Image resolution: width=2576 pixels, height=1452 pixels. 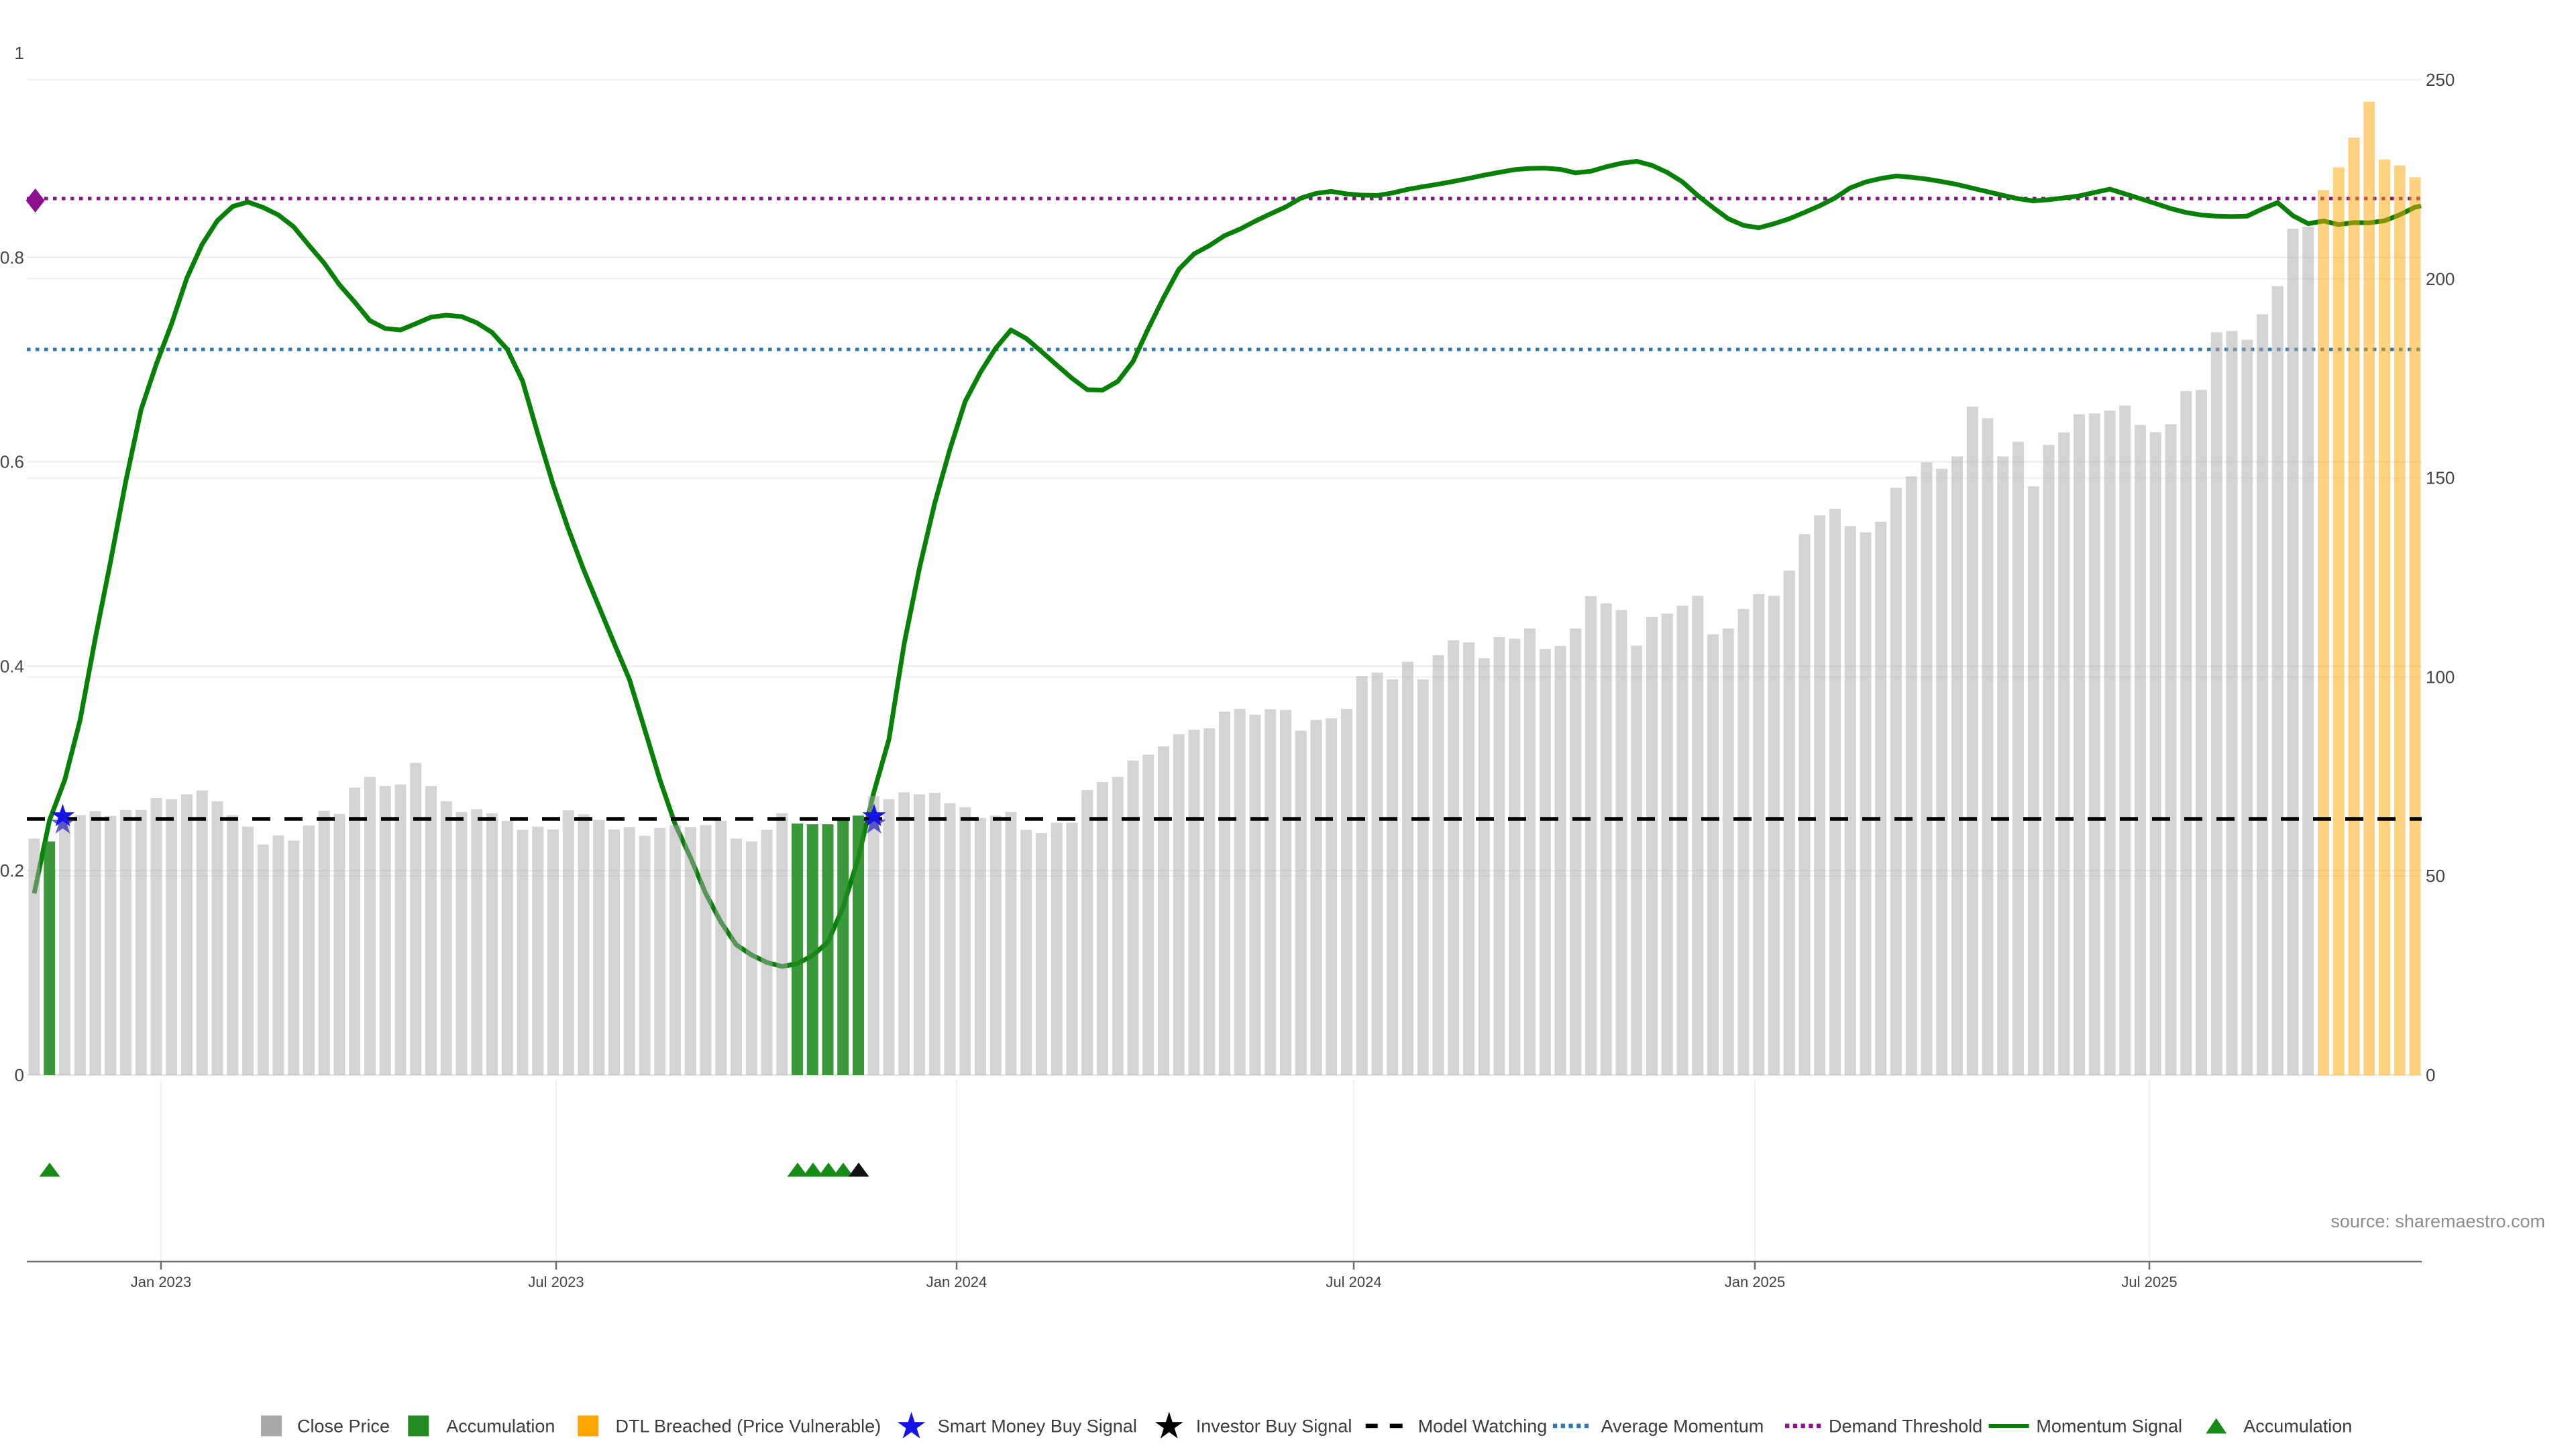 What do you see at coordinates (1037, 1426) in the screenshot?
I see `svg-text: Smart Money Buy Signal` at bounding box center [1037, 1426].